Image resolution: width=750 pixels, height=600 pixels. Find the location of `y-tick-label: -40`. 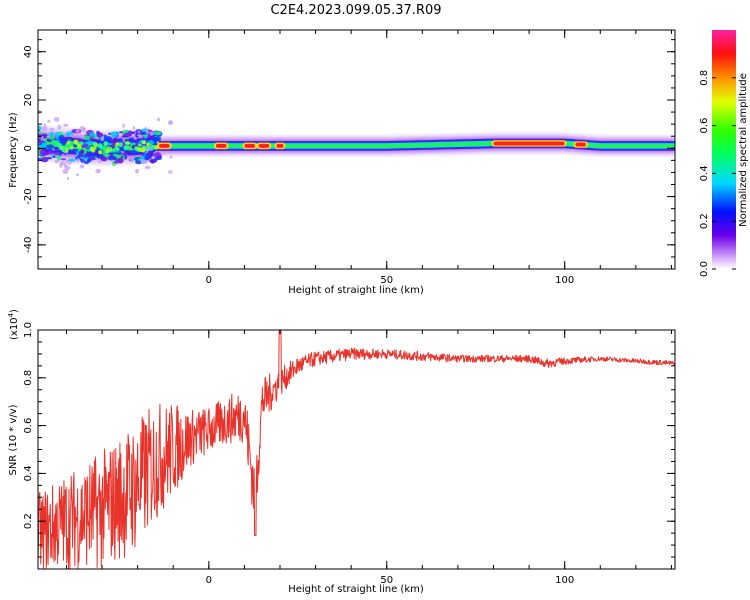

y-tick-label: -40 is located at coordinates (28, 245).